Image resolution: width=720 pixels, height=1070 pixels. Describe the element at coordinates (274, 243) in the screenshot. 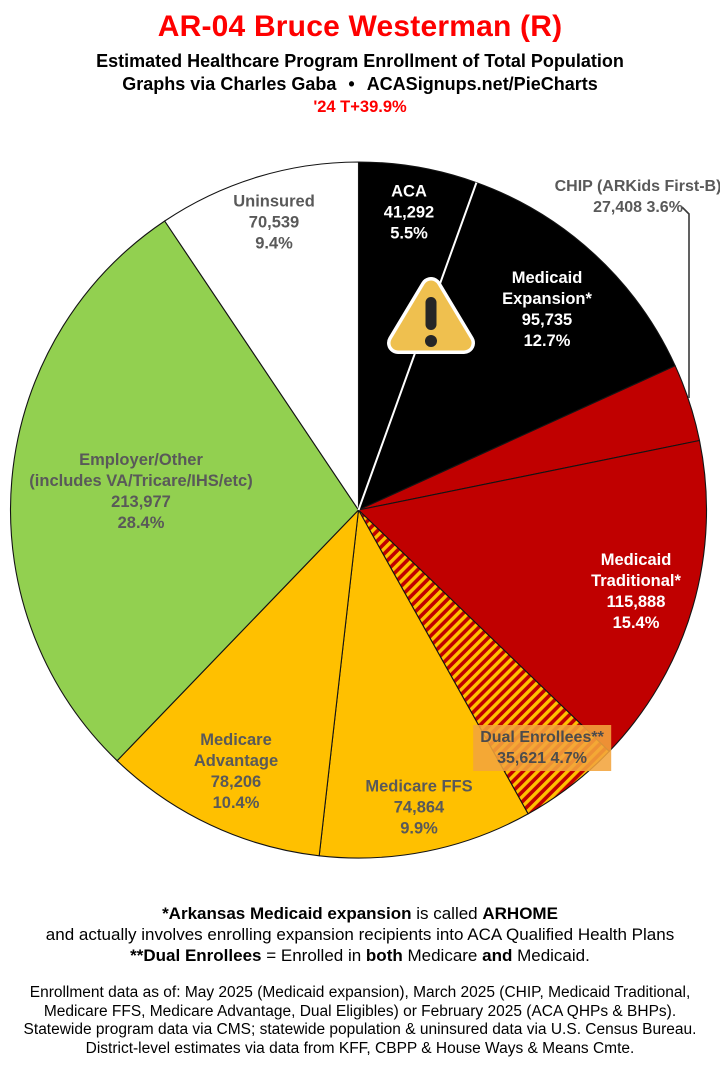

I see `label-line: 9.4%` at that location.